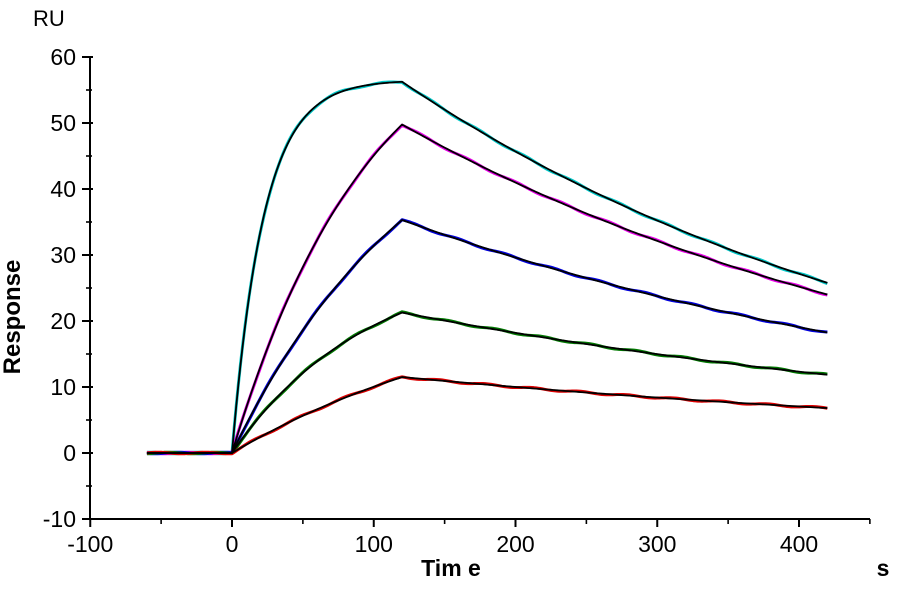  I want to click on x-tick-label: 300, so click(657, 544).